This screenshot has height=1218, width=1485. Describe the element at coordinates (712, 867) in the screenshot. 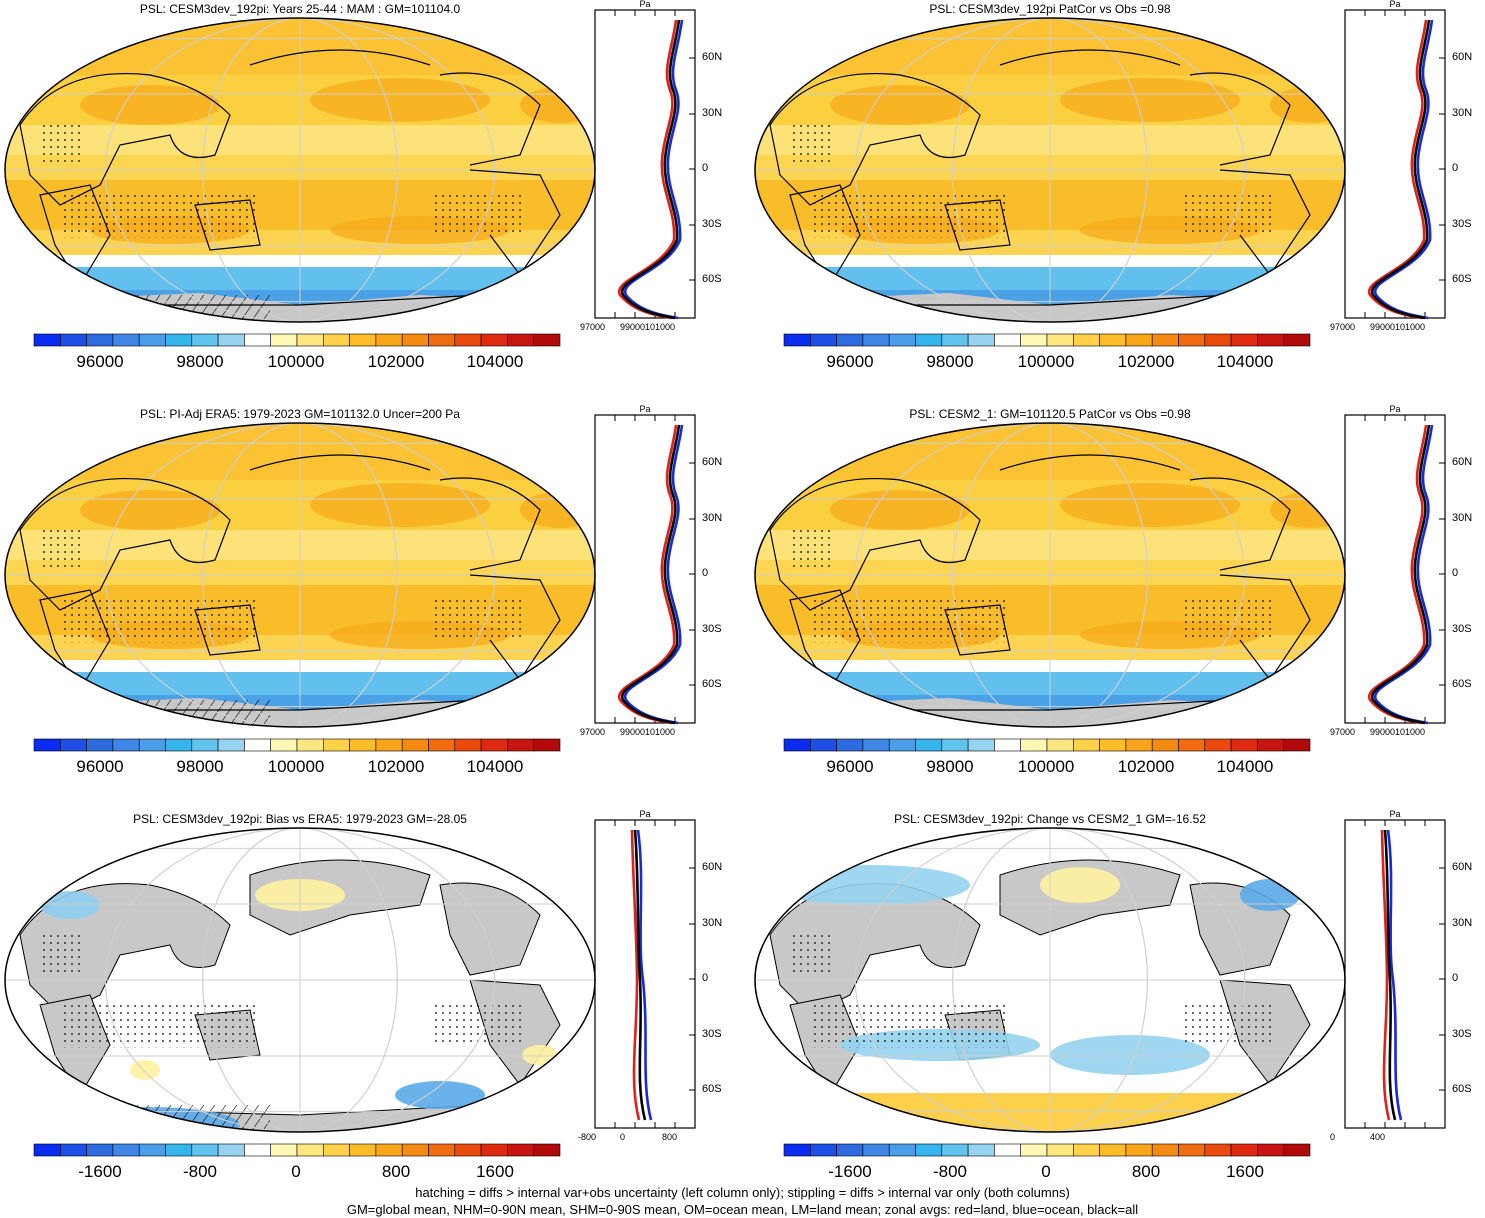

I see `latitude-label: 60N` at that location.